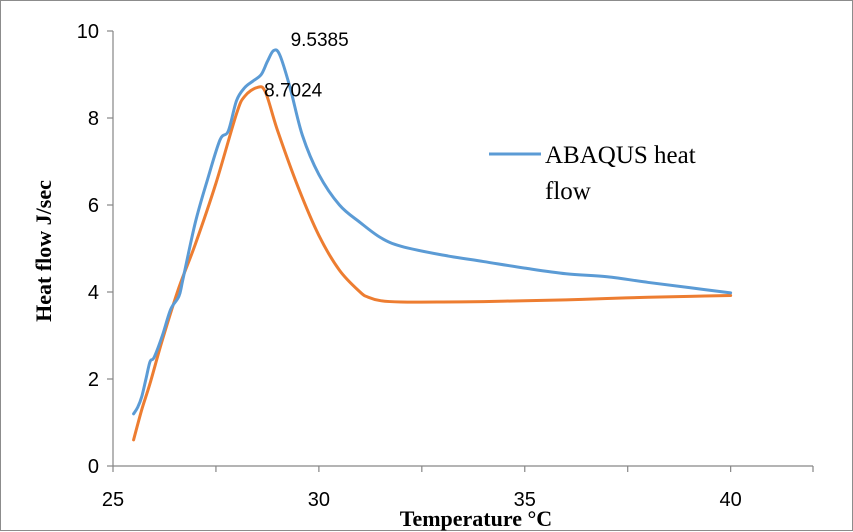  Describe the element at coordinates (476, 518) in the screenshot. I see `x-axis-title: Temperature °C` at that location.